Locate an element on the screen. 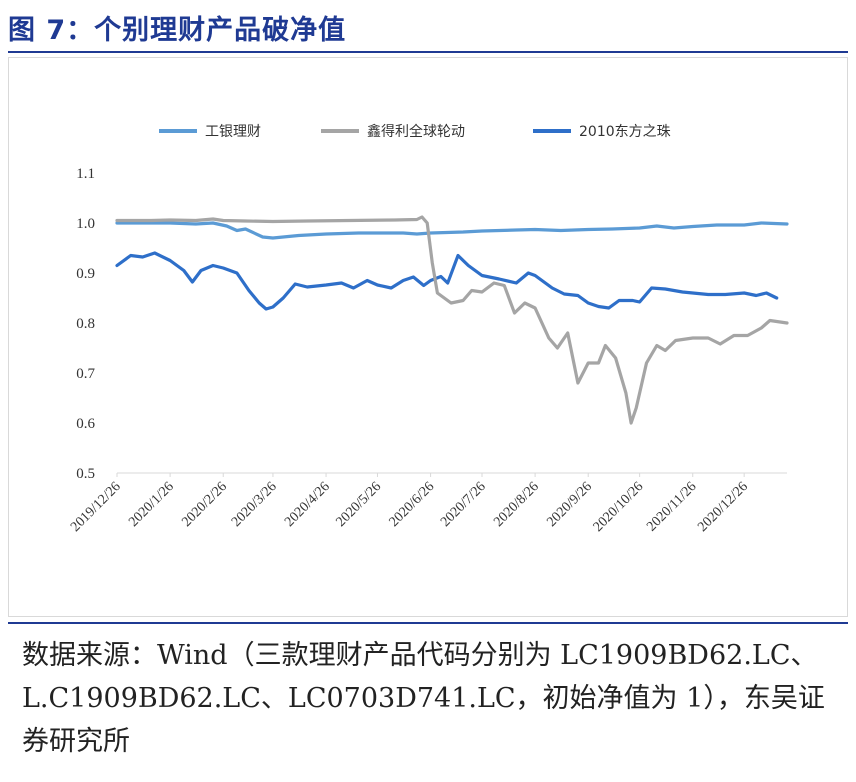 The width and height of the screenshot is (856, 782). footer-divider is located at coordinates (428, 623).